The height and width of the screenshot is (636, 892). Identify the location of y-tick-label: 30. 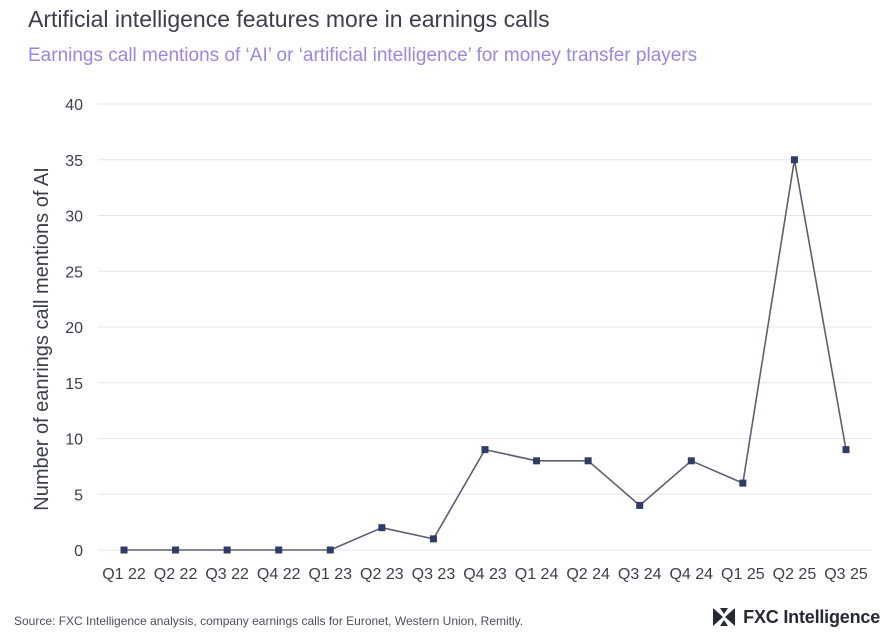
(74, 217).